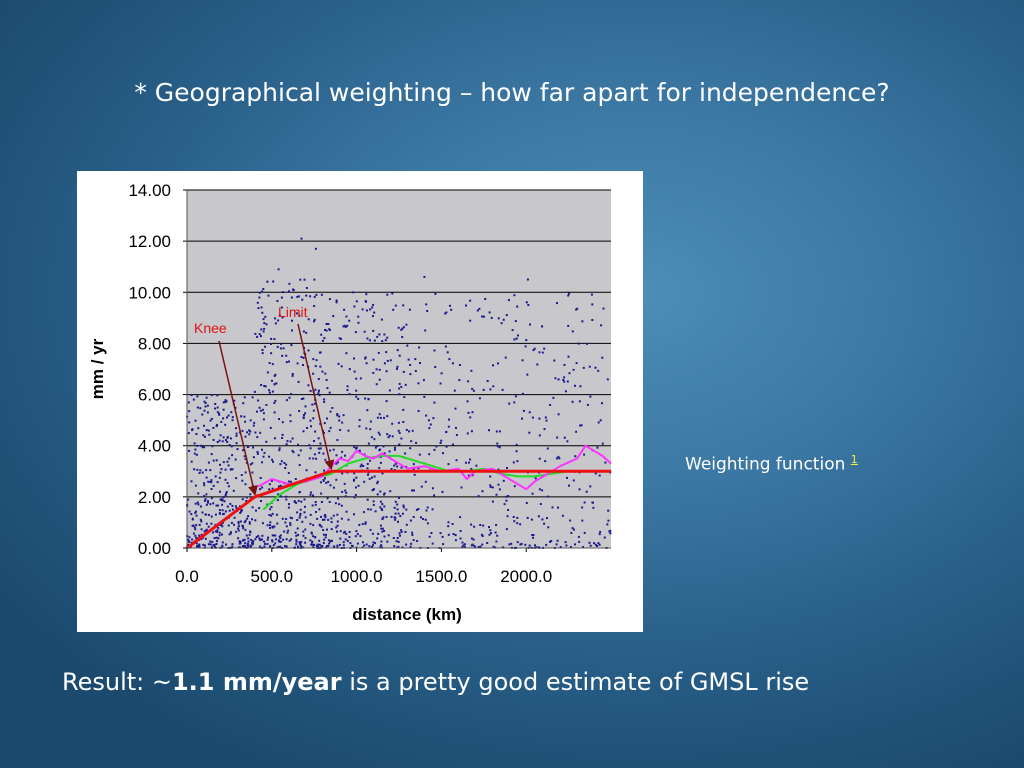 Image resolution: width=1024 pixels, height=768 pixels. Describe the element at coordinates (854, 459) in the screenshot. I see `footnote-link: 1` at that location.